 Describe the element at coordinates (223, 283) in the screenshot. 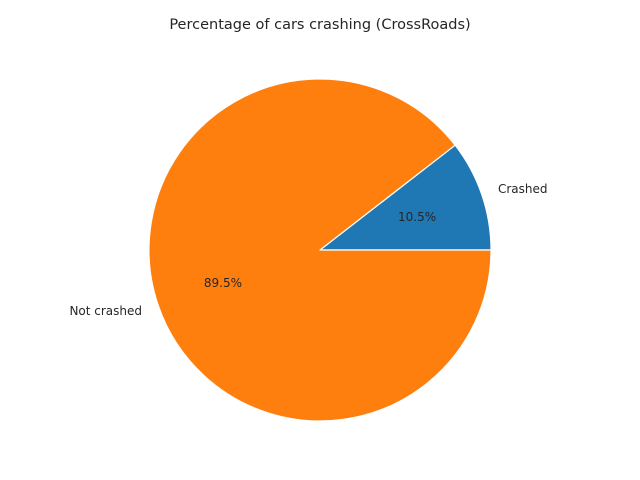

I see `pct-label-not-crashed: 89.5%` at that location.